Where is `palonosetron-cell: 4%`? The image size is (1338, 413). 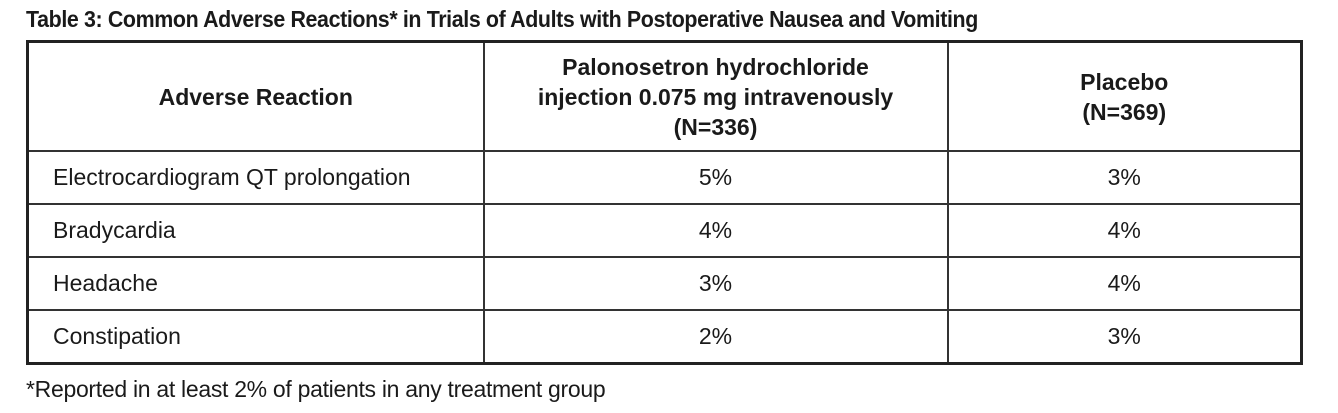 palonosetron-cell: 4% is located at coordinates (715, 230).